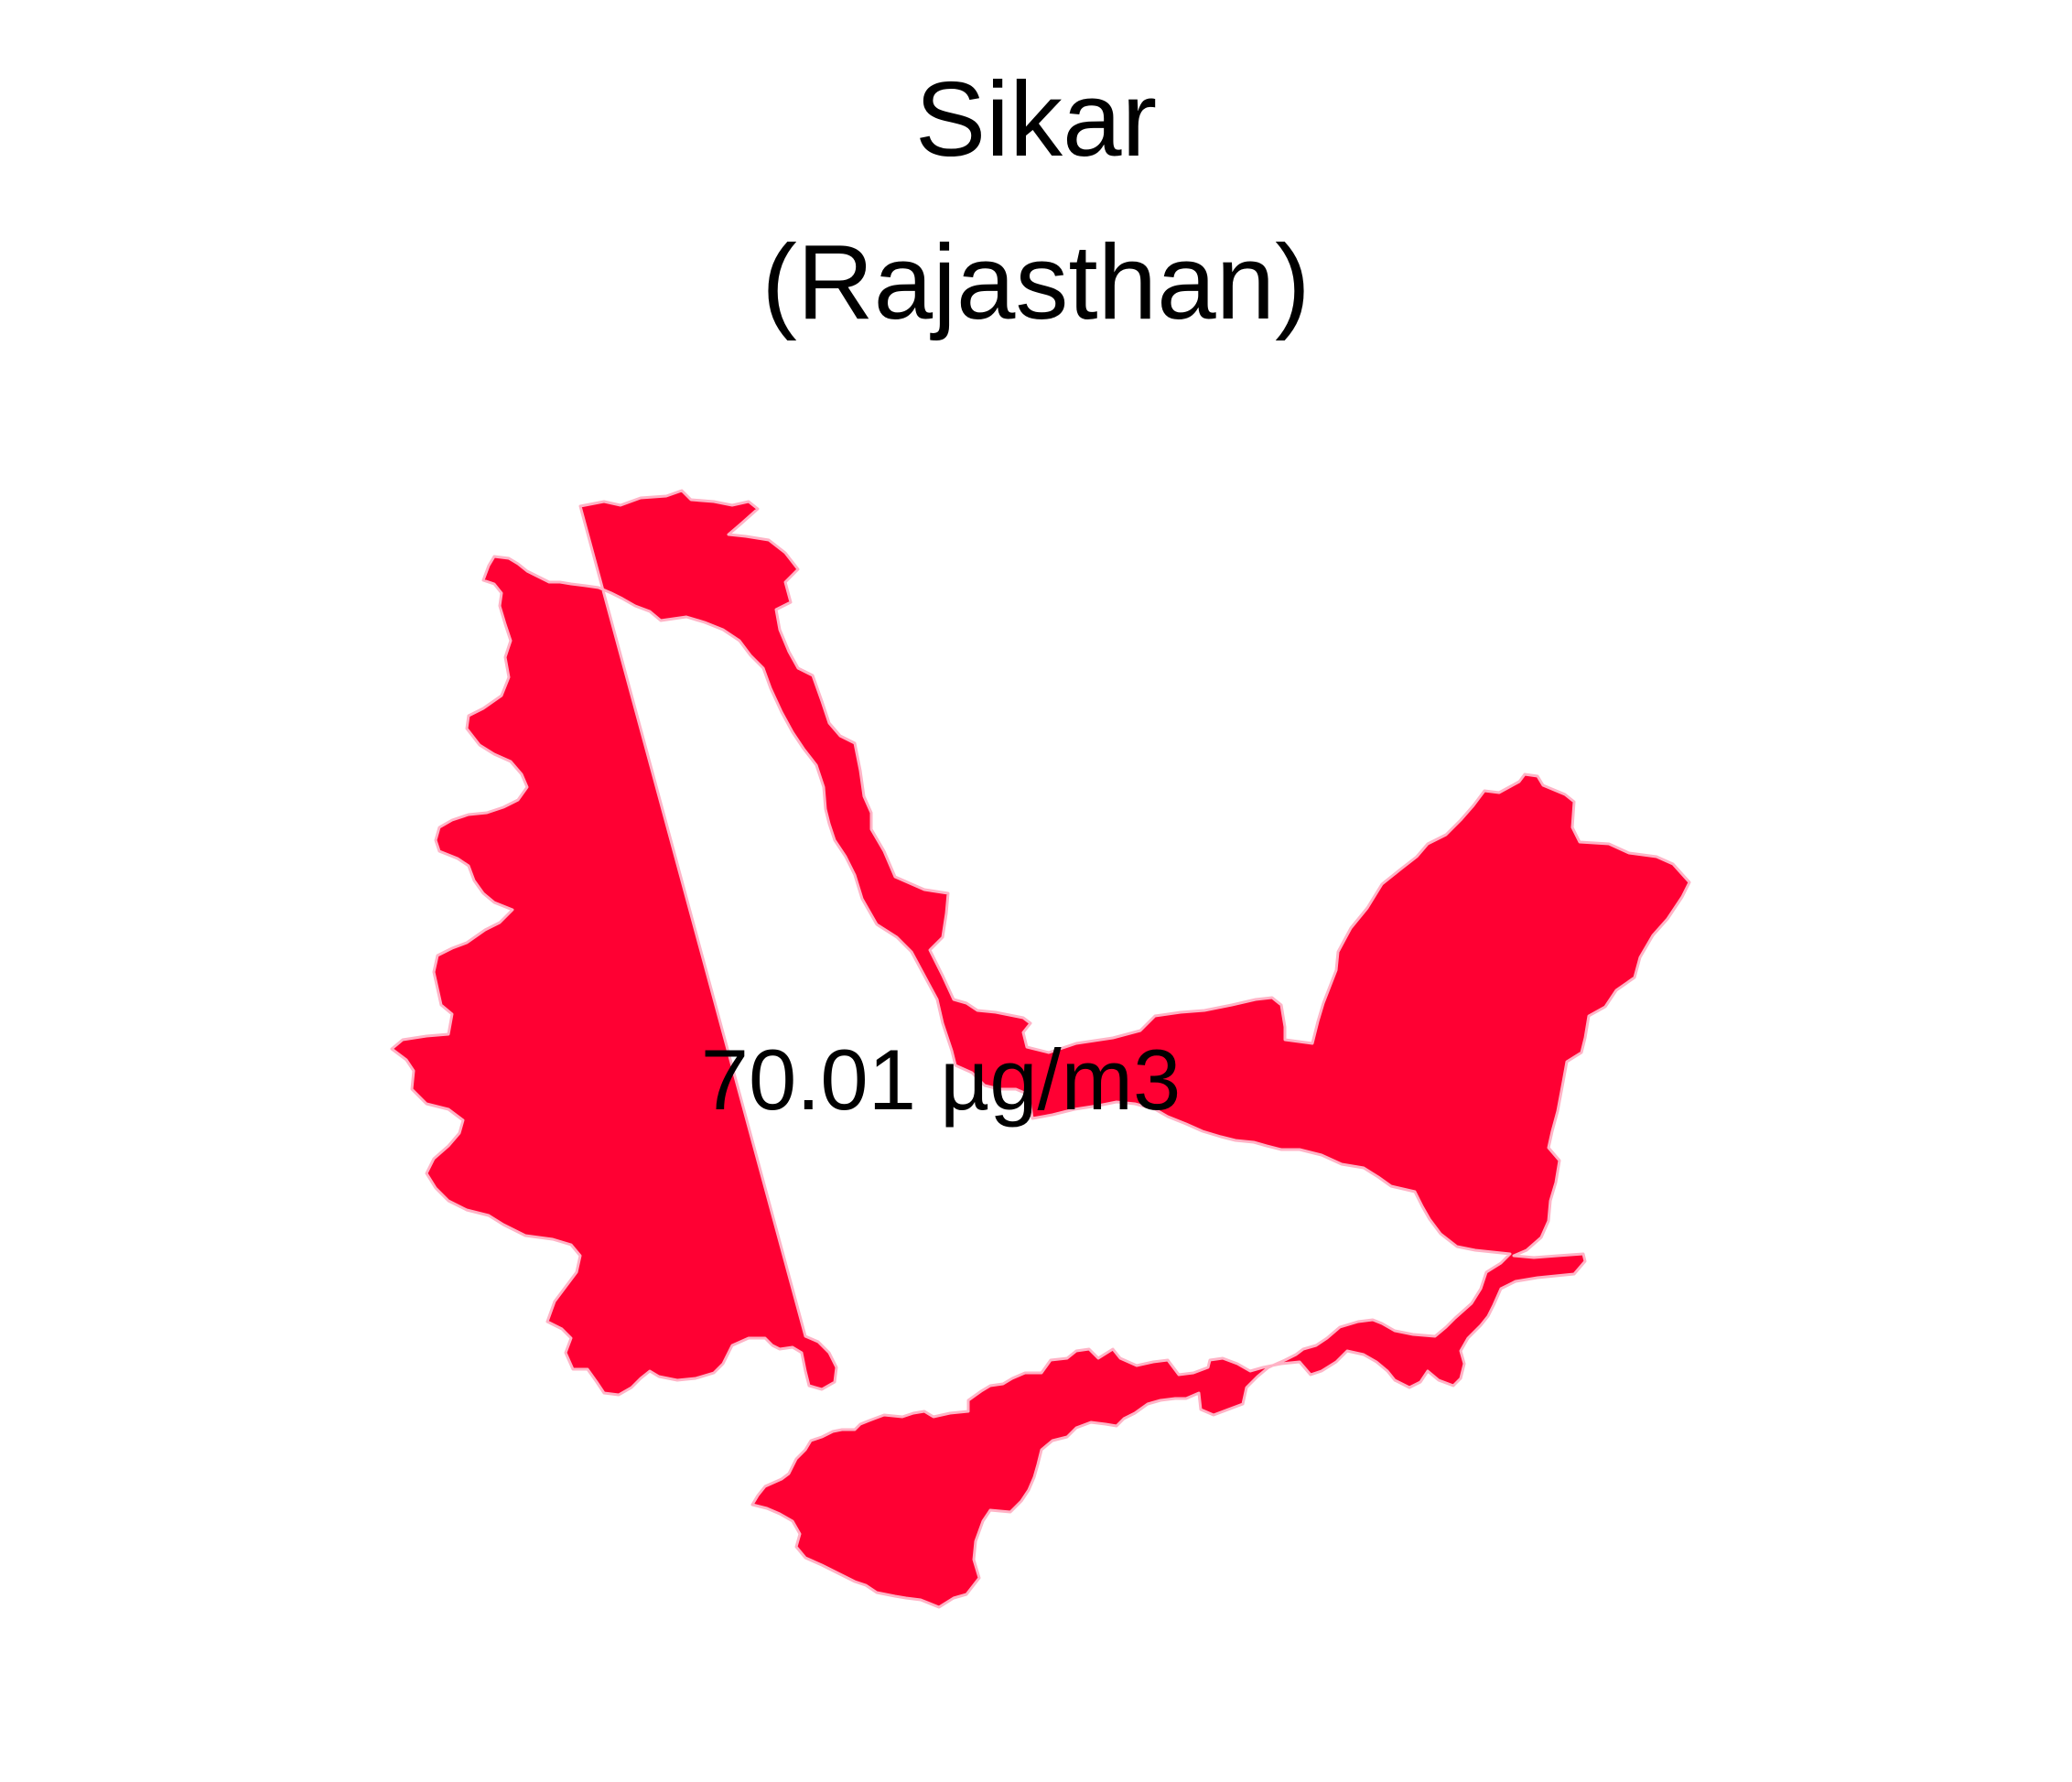 Image resolution: width=2072 pixels, height=1782 pixels. I want to click on map-title: Sikar, so click(1036, 118).